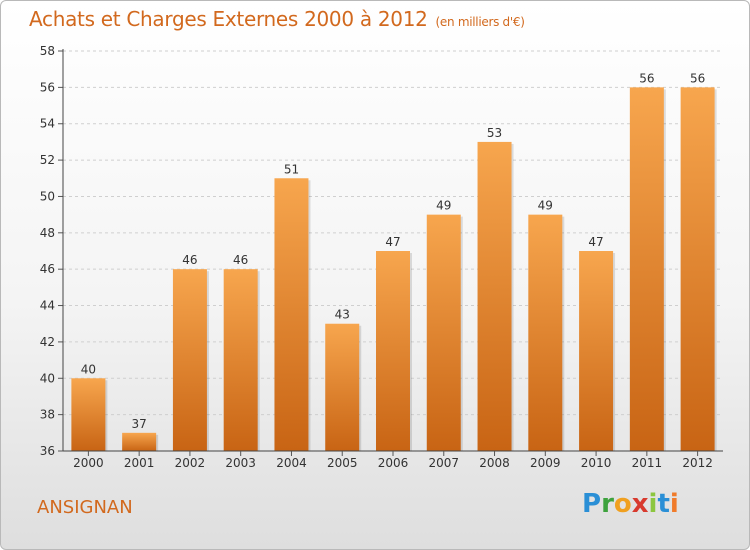 Image resolution: width=750 pixels, height=550 pixels. I want to click on chart-title-text: Achats et Charges Externes 2000 à 2012, so click(228, 19).